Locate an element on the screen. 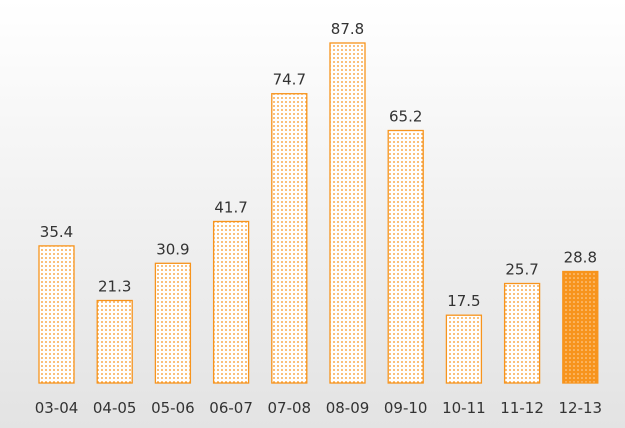 This screenshot has height=428, width=625. value-label-12-13: 28.8 is located at coordinates (580, 258).